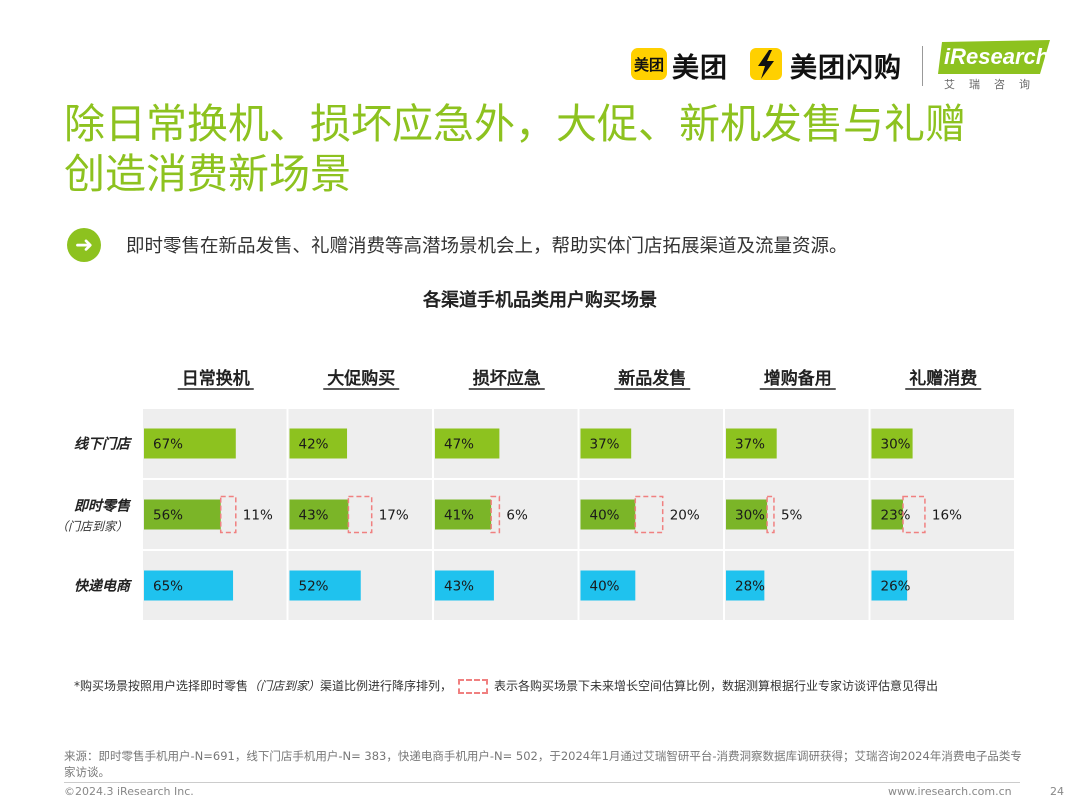 This screenshot has width=1080, height=810. Describe the element at coordinates (487, 246) in the screenshot. I see `subtitle: 即时零售在新品发售、礼赠消费等高潜场景机会上，帮助实体门店拓展渠道及流量资源。` at that location.